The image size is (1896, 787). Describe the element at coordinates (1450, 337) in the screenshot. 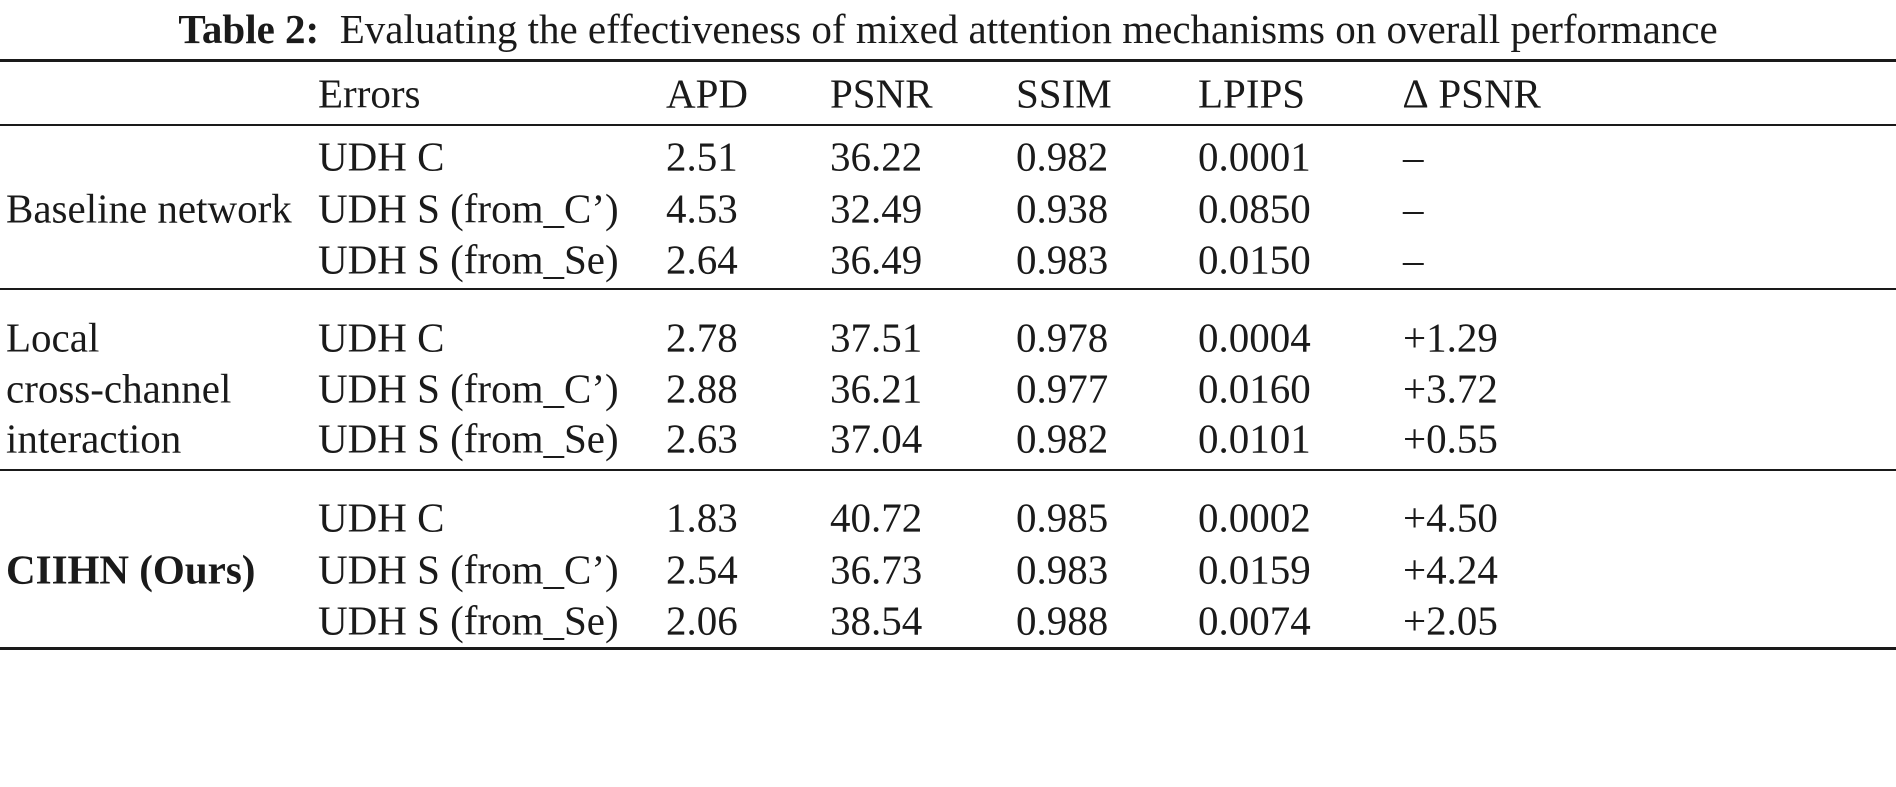

I see `cell-delta-psnr: +1.29` at that location.